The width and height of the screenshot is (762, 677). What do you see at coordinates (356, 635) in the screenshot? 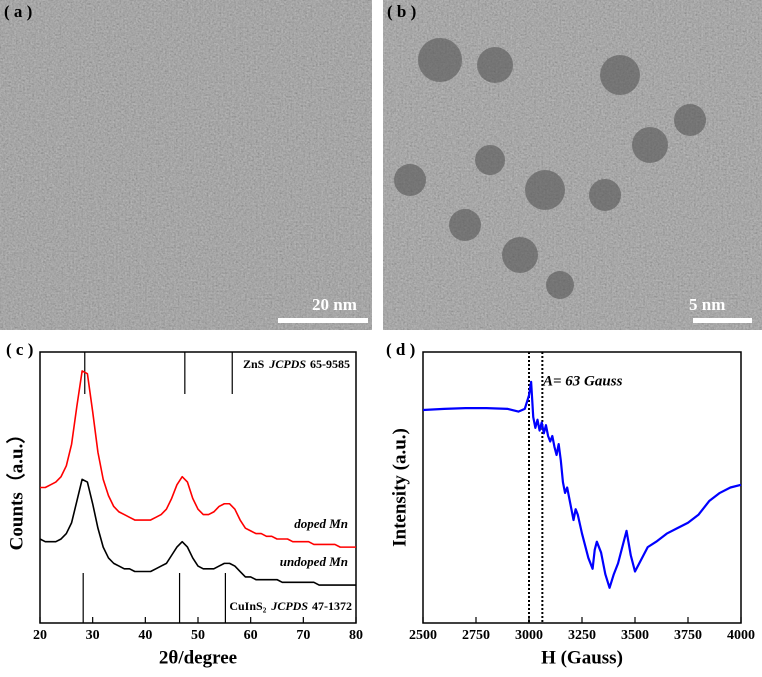
I see `x-tick-label: 80` at bounding box center [356, 635].